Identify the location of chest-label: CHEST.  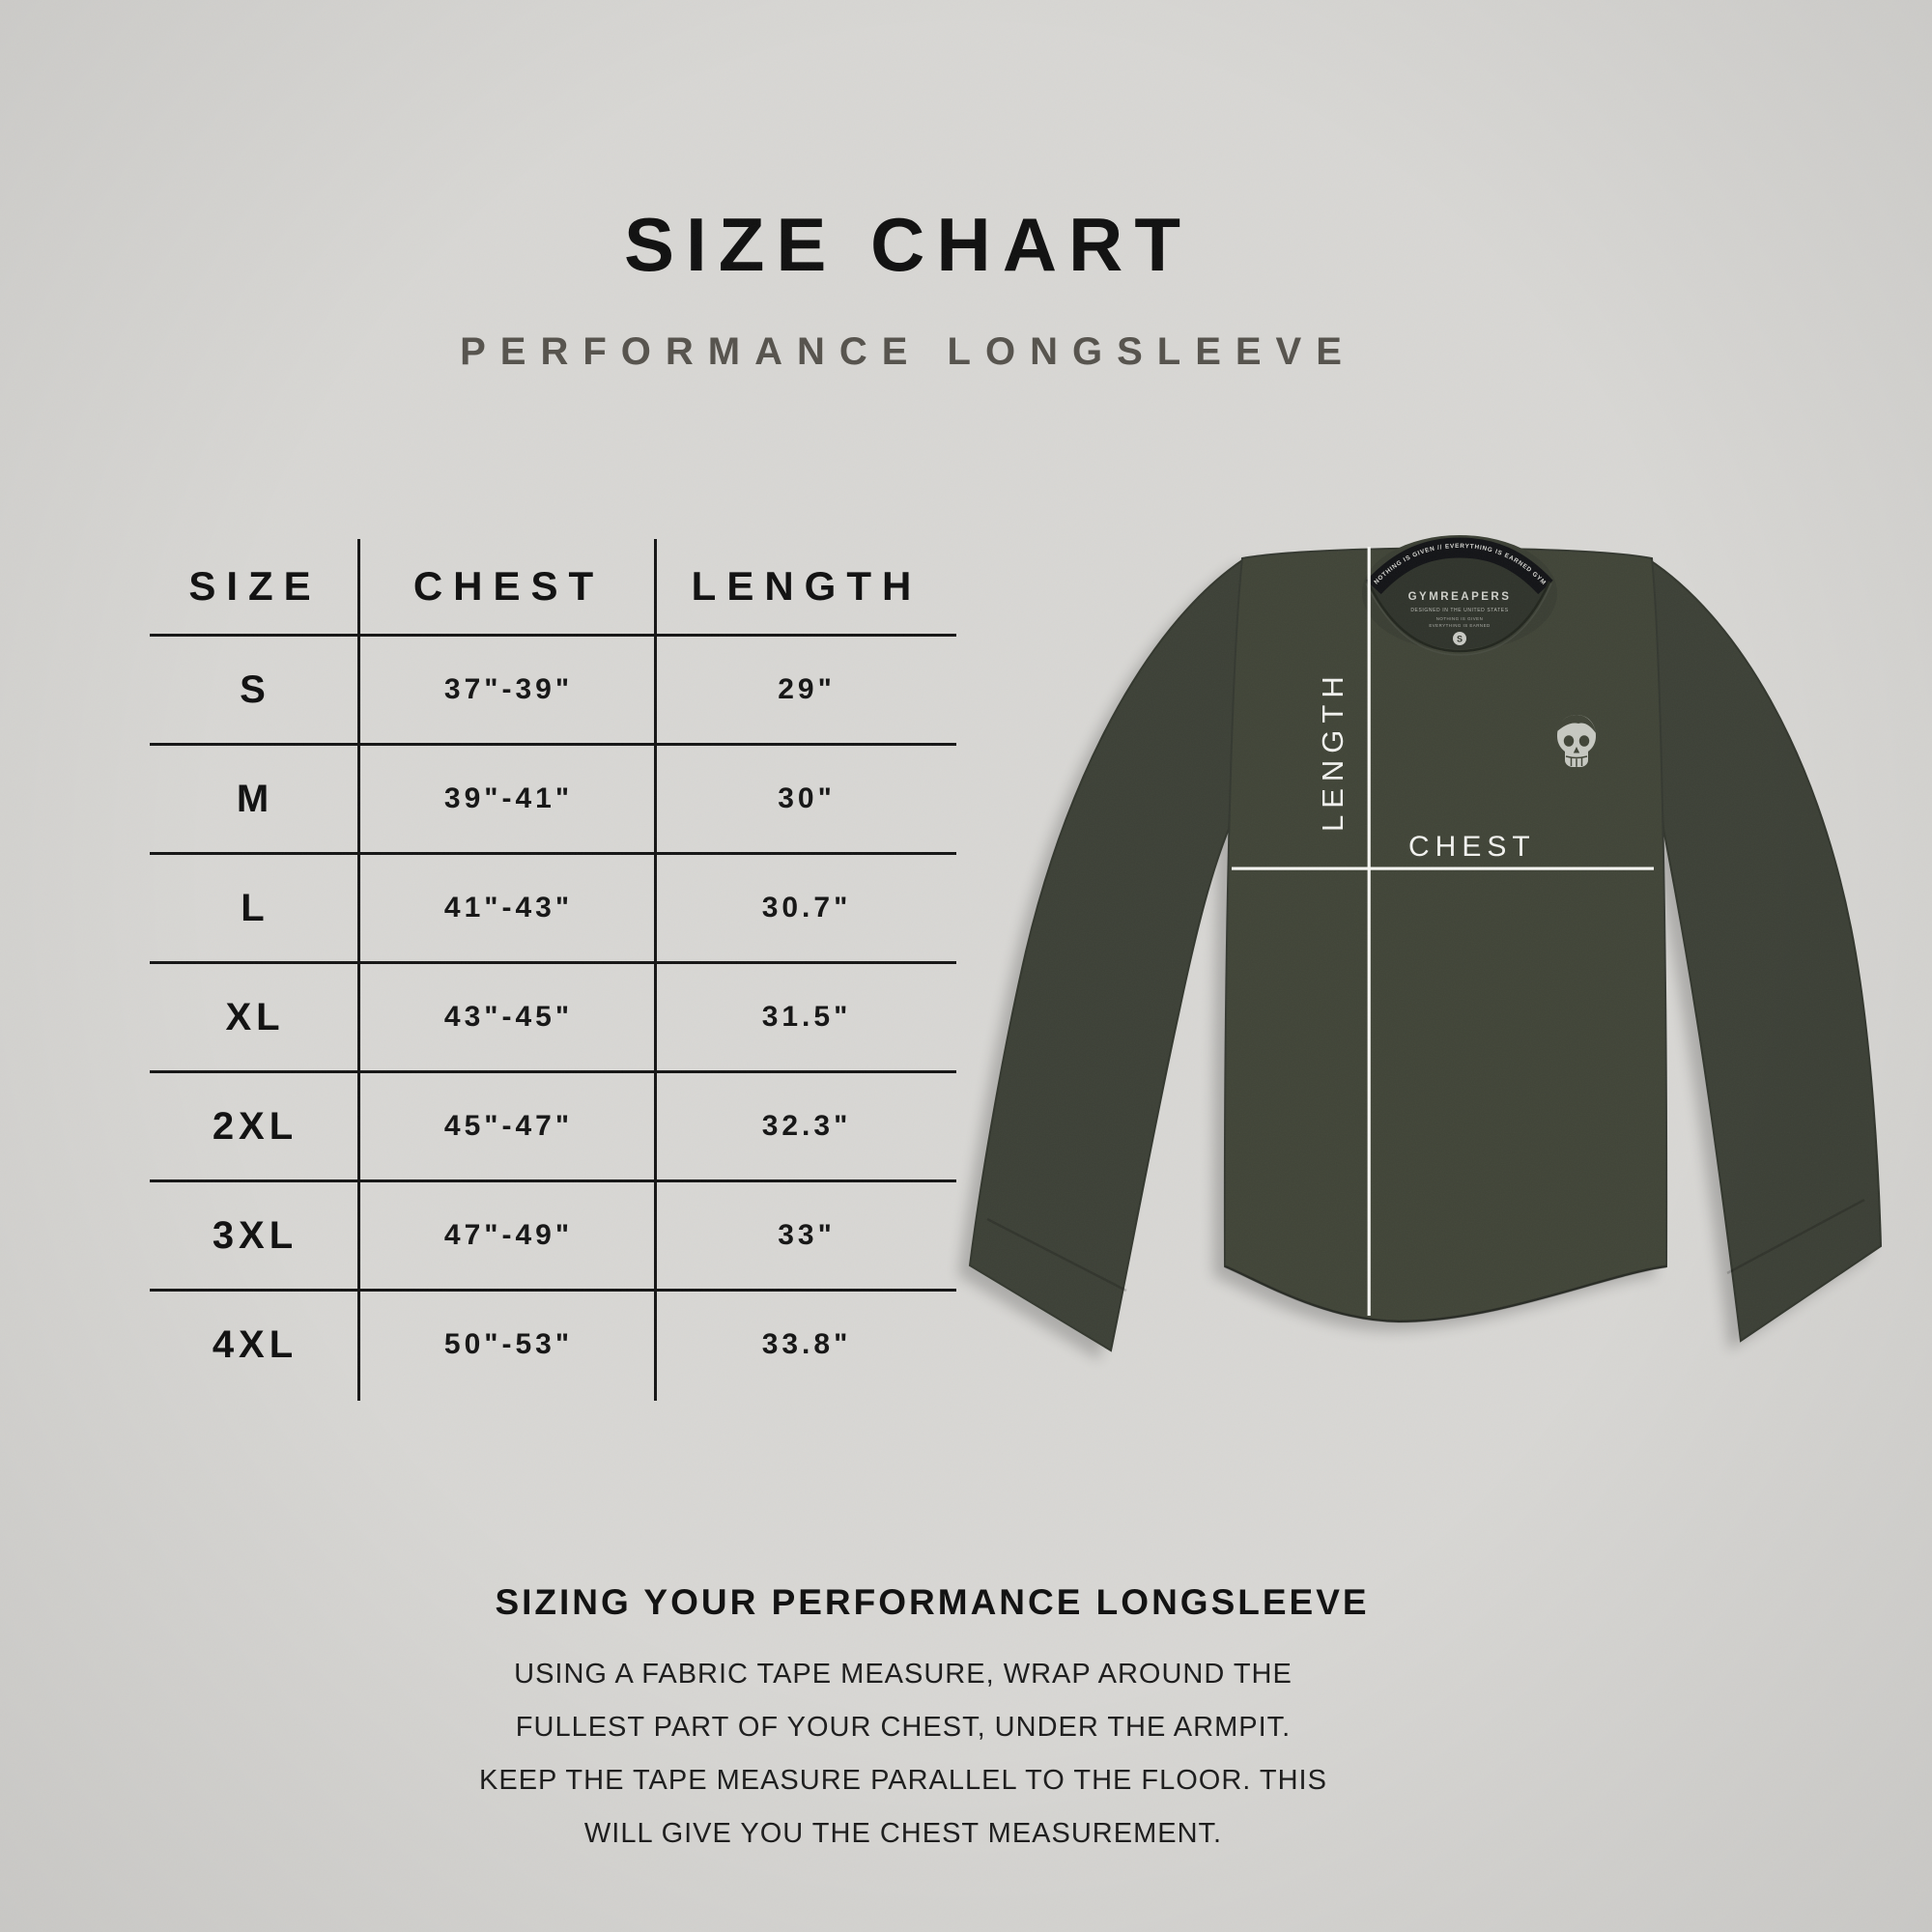
(1472, 847).